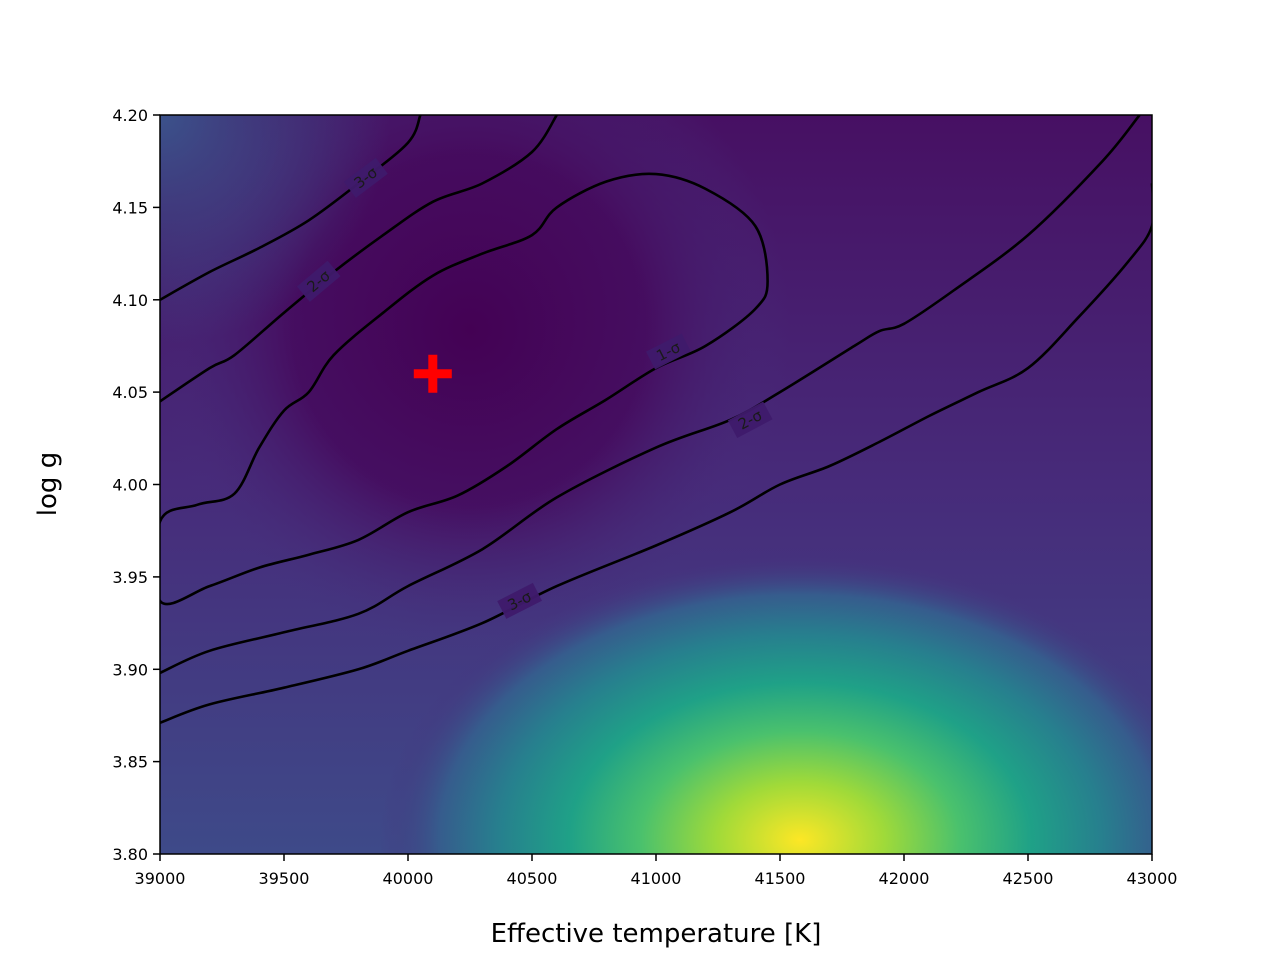 This screenshot has width=1280, height=960. I want to click on best-fit-marker, so click(432, 373).